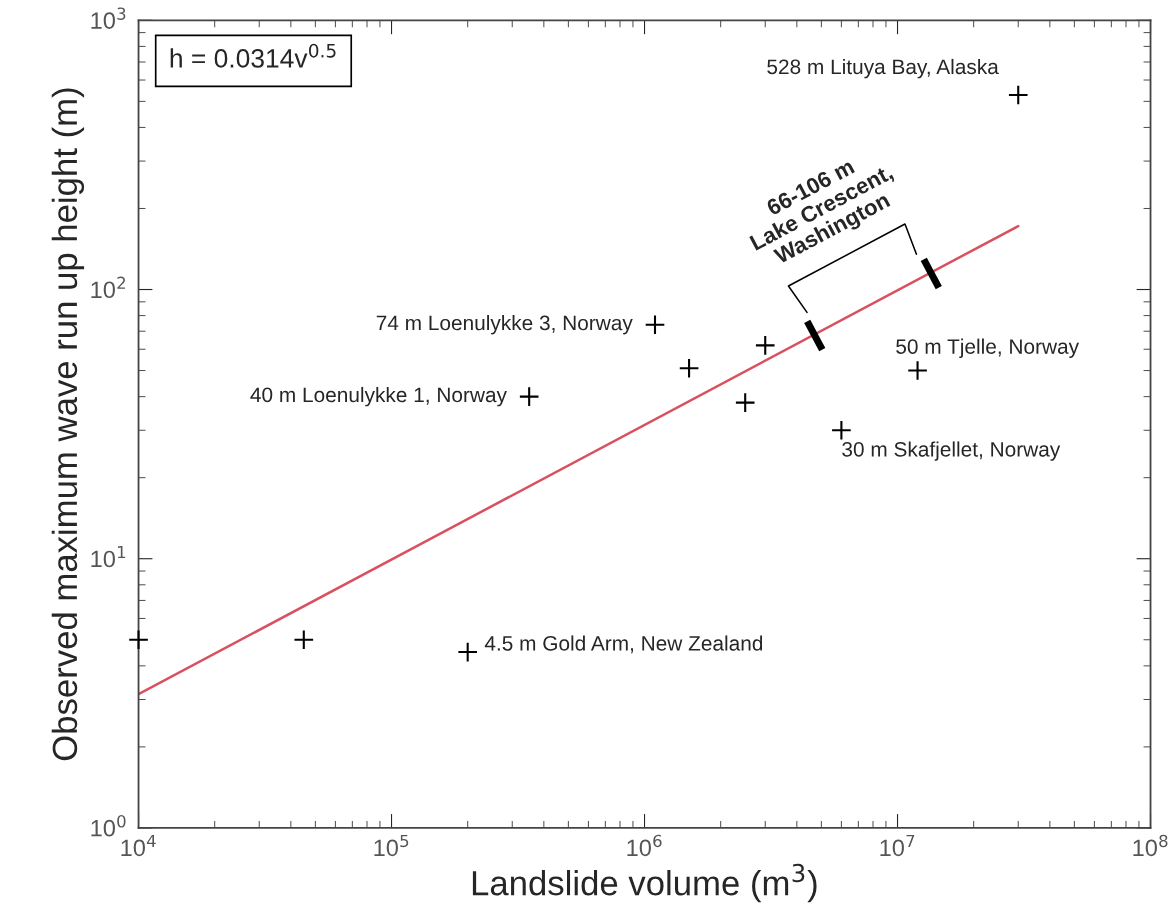 The width and height of the screenshot is (1174, 923). I want to click on x-tick-label: 10$^{7}$, so click(897, 845).